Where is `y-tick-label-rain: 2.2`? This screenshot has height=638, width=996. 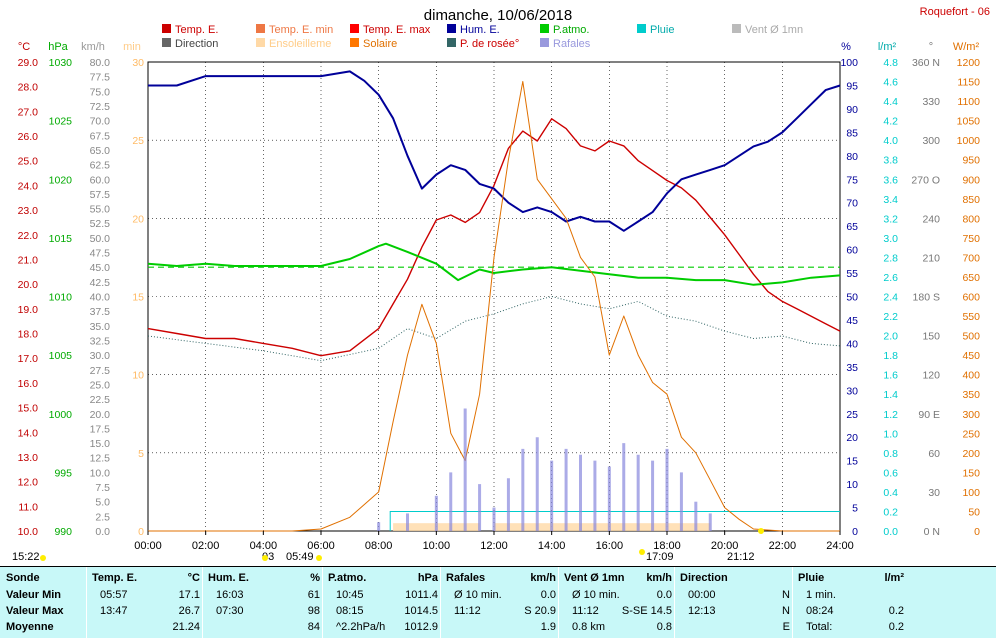
y-tick-label-rain: 2.2 is located at coordinates (890, 317).